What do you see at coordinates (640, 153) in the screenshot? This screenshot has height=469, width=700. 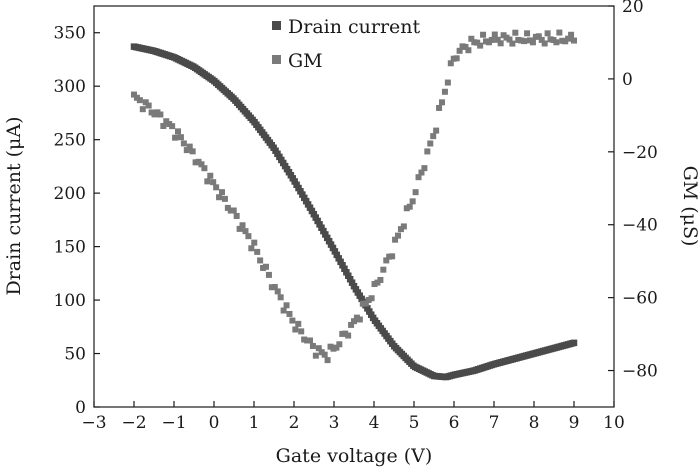 I see `y2-tick-label: −20` at bounding box center [640, 153].